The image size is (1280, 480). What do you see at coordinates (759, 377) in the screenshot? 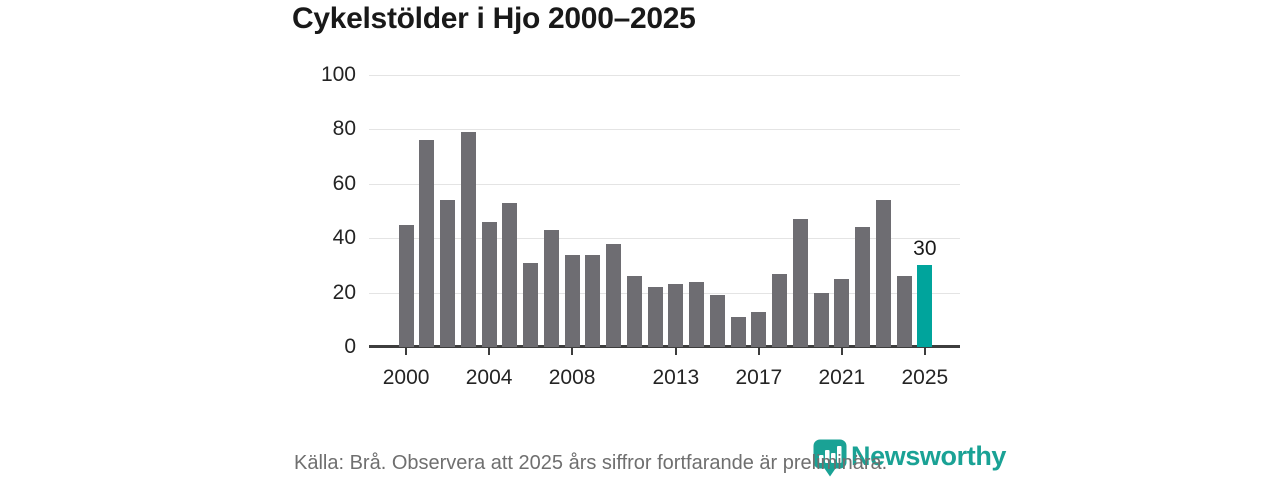
I see `x-axis-label-2017: 2017` at bounding box center [759, 377].